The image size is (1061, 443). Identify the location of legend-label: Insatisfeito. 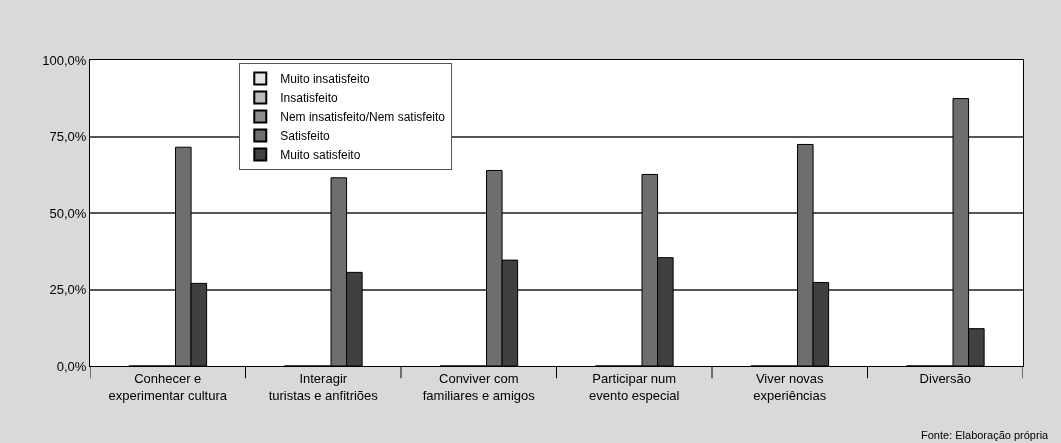
(309, 98).